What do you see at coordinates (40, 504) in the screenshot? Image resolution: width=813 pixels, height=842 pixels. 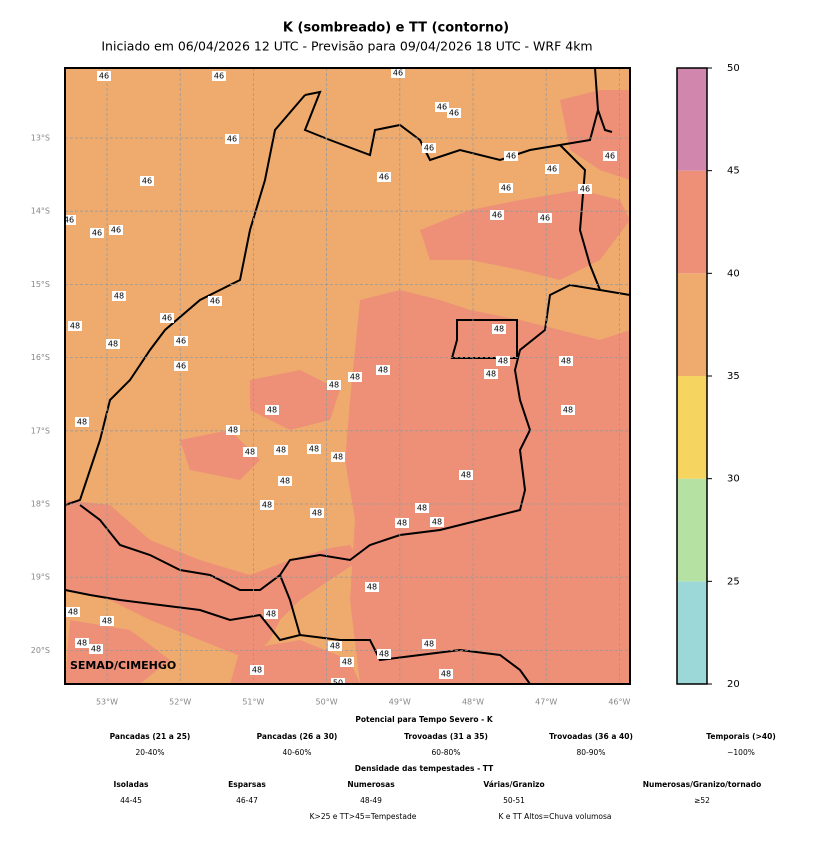 I see `lat-label: 18°S` at bounding box center [40, 504].